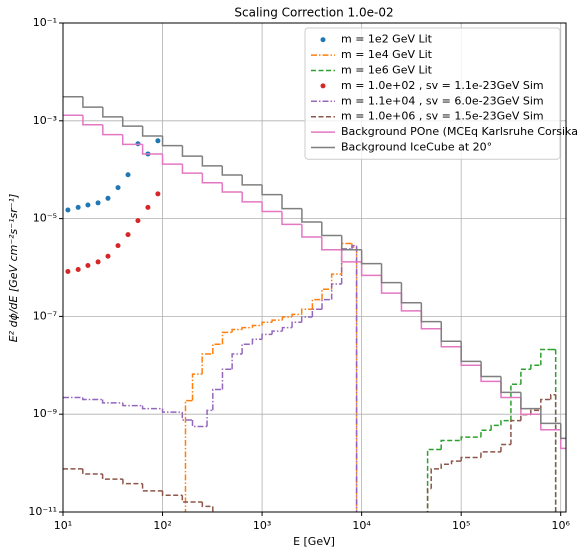 This screenshot has width=577, height=554. I want to click on x-tick-label: 10⁶, so click(561, 525).